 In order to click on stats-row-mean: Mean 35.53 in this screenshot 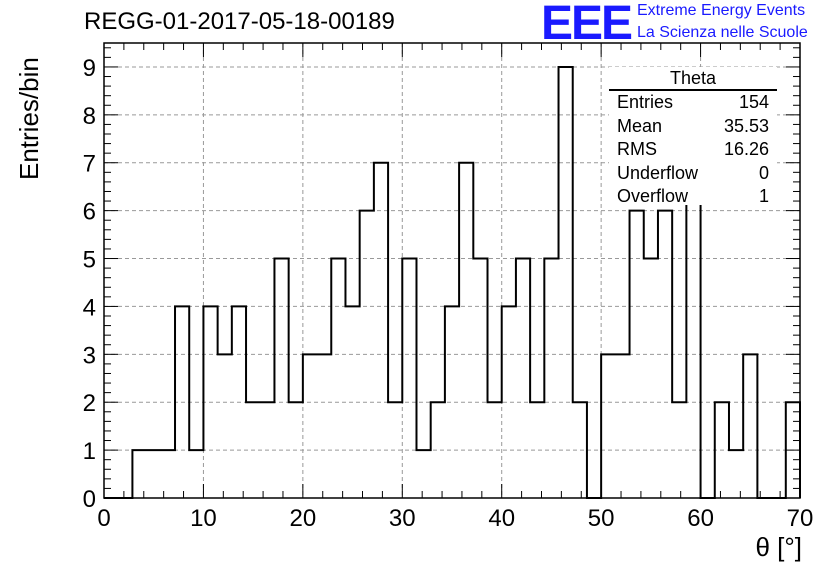, I will do `click(693, 127)`.